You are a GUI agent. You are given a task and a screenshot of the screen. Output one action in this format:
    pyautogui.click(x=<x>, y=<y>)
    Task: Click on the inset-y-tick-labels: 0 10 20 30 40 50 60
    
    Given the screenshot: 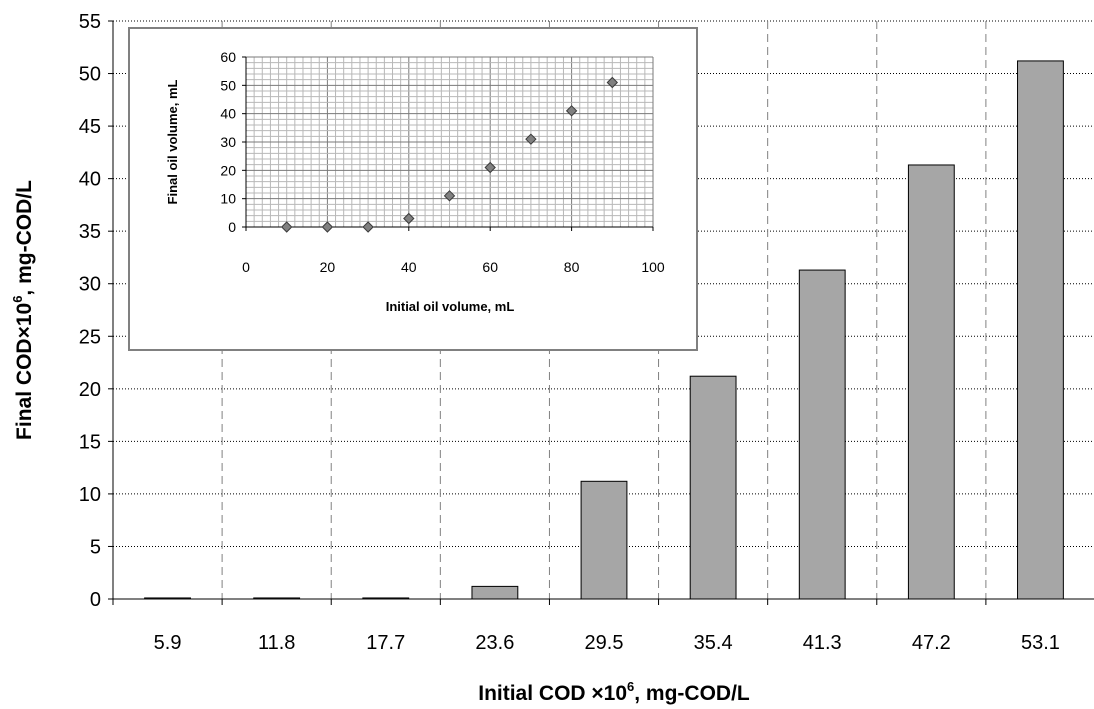 What is the action you would take?
    pyautogui.click(x=228, y=142)
    